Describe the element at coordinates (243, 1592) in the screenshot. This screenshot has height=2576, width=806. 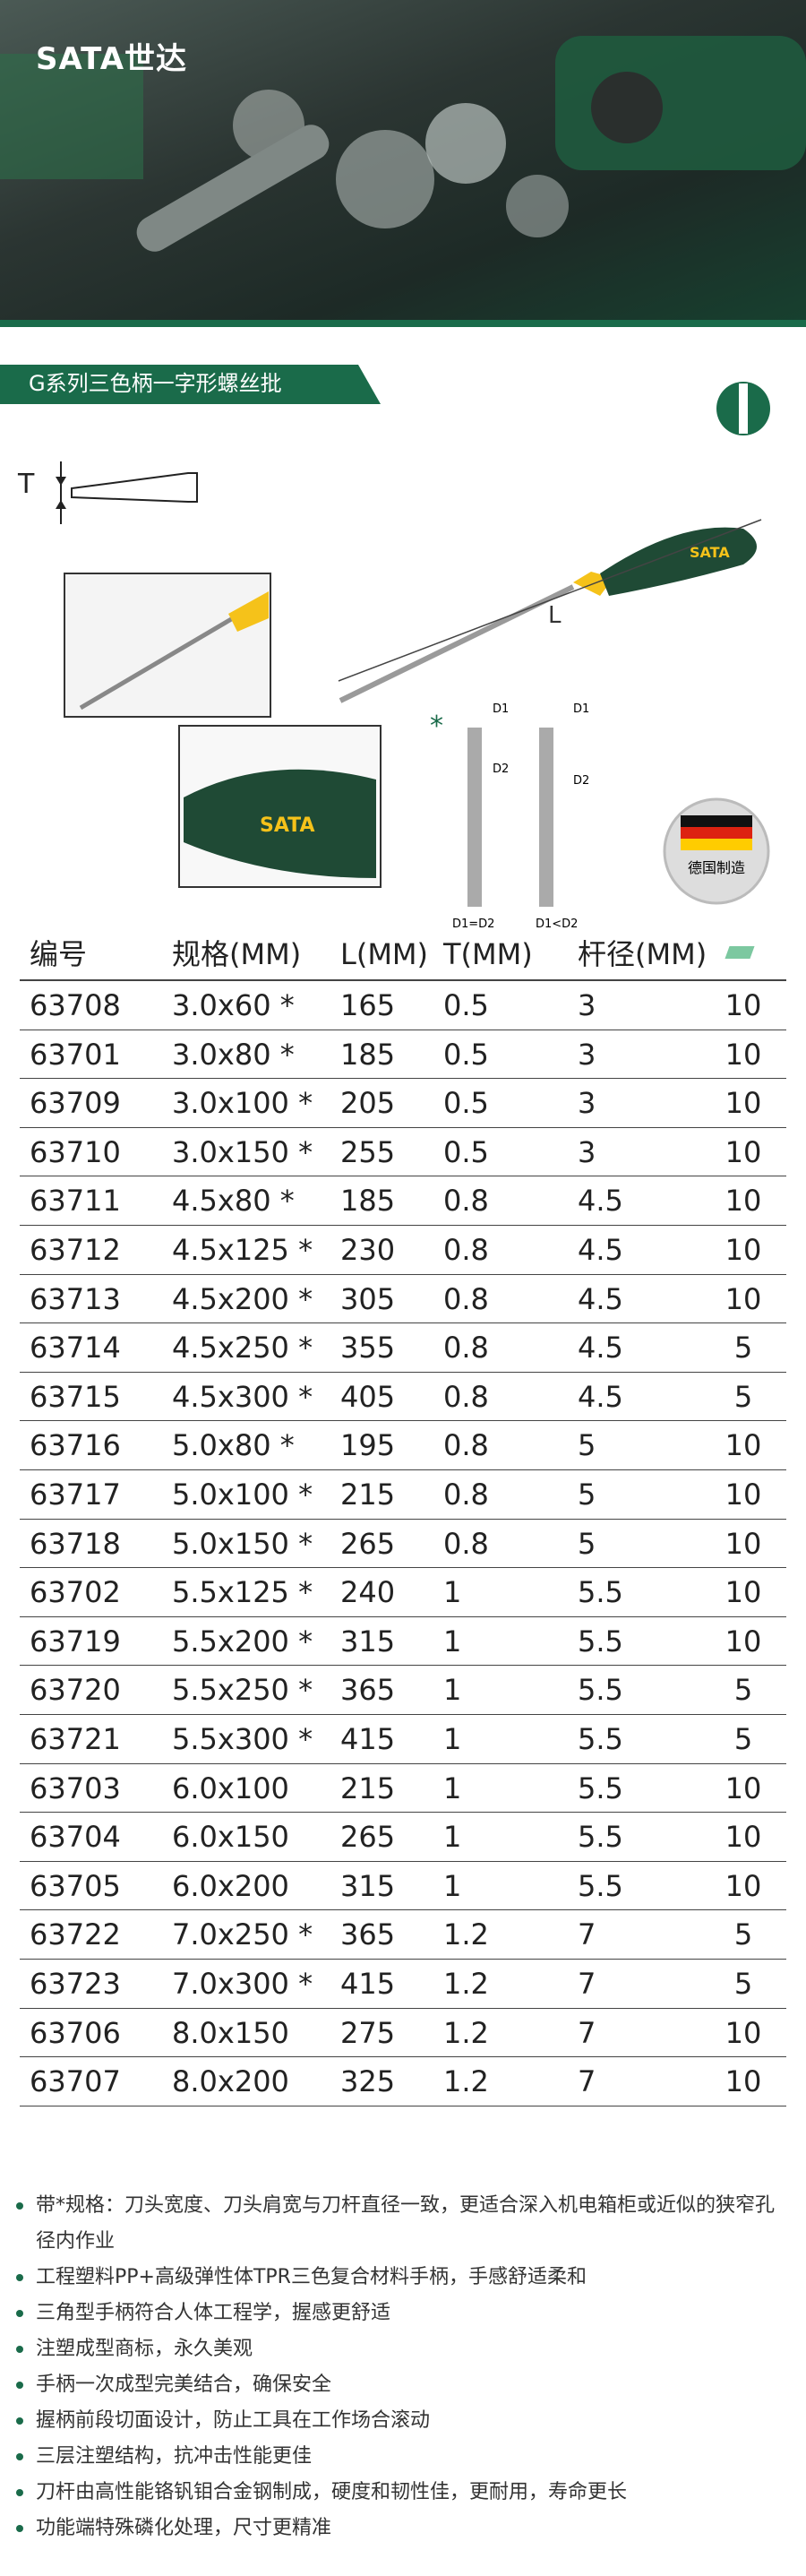
I see `table-cell: 5.5x125 *` at that location.